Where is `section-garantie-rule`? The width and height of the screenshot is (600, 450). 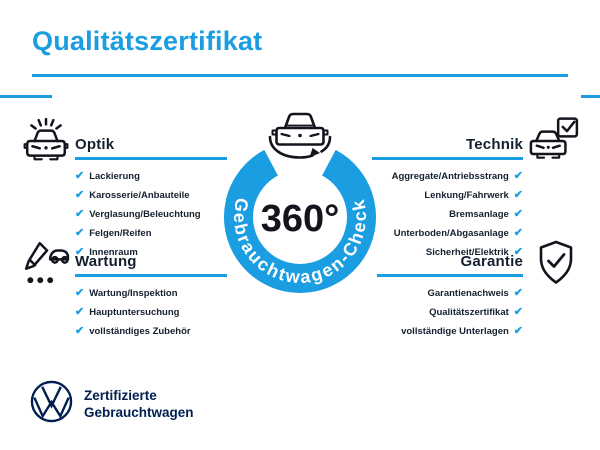 section-garantie-rule is located at coordinates (450, 275).